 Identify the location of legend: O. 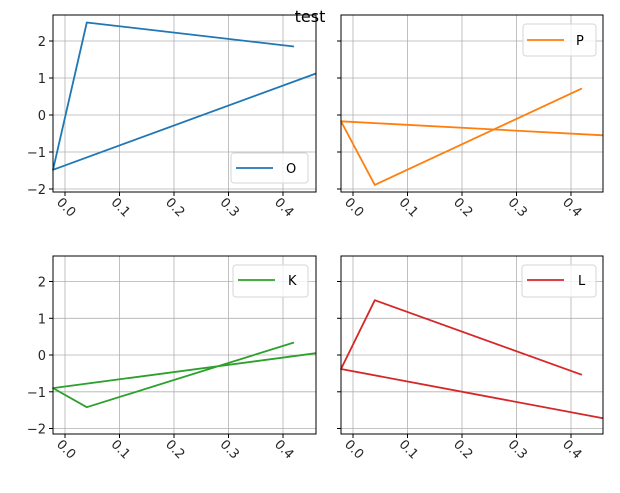
(269, 168).